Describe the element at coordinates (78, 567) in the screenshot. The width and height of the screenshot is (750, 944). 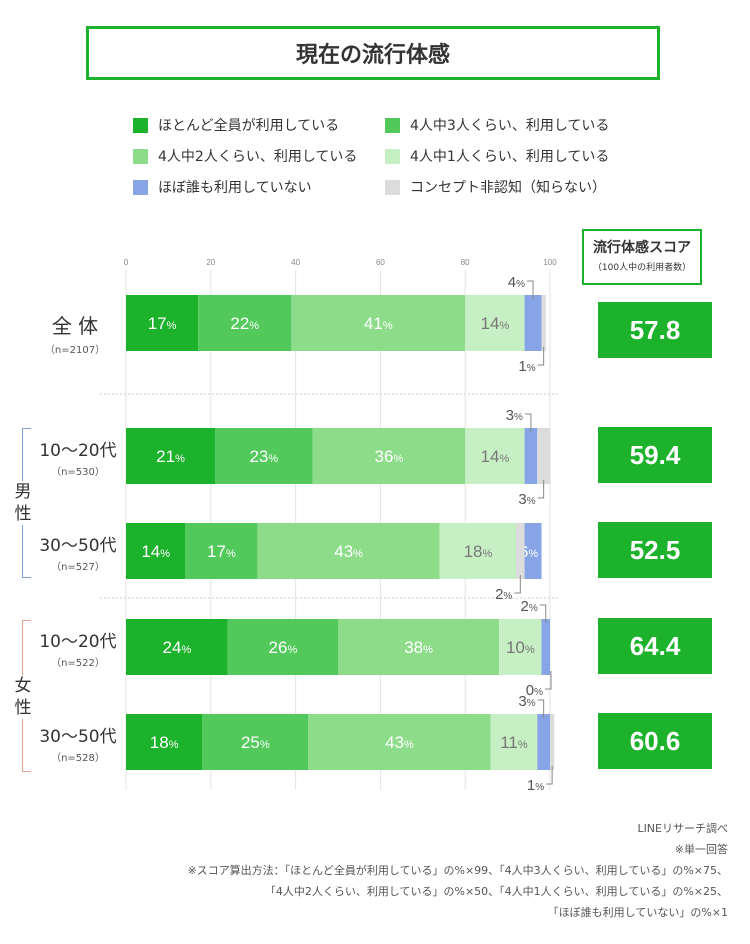
I see `row-sample-size: （n=527）` at that location.